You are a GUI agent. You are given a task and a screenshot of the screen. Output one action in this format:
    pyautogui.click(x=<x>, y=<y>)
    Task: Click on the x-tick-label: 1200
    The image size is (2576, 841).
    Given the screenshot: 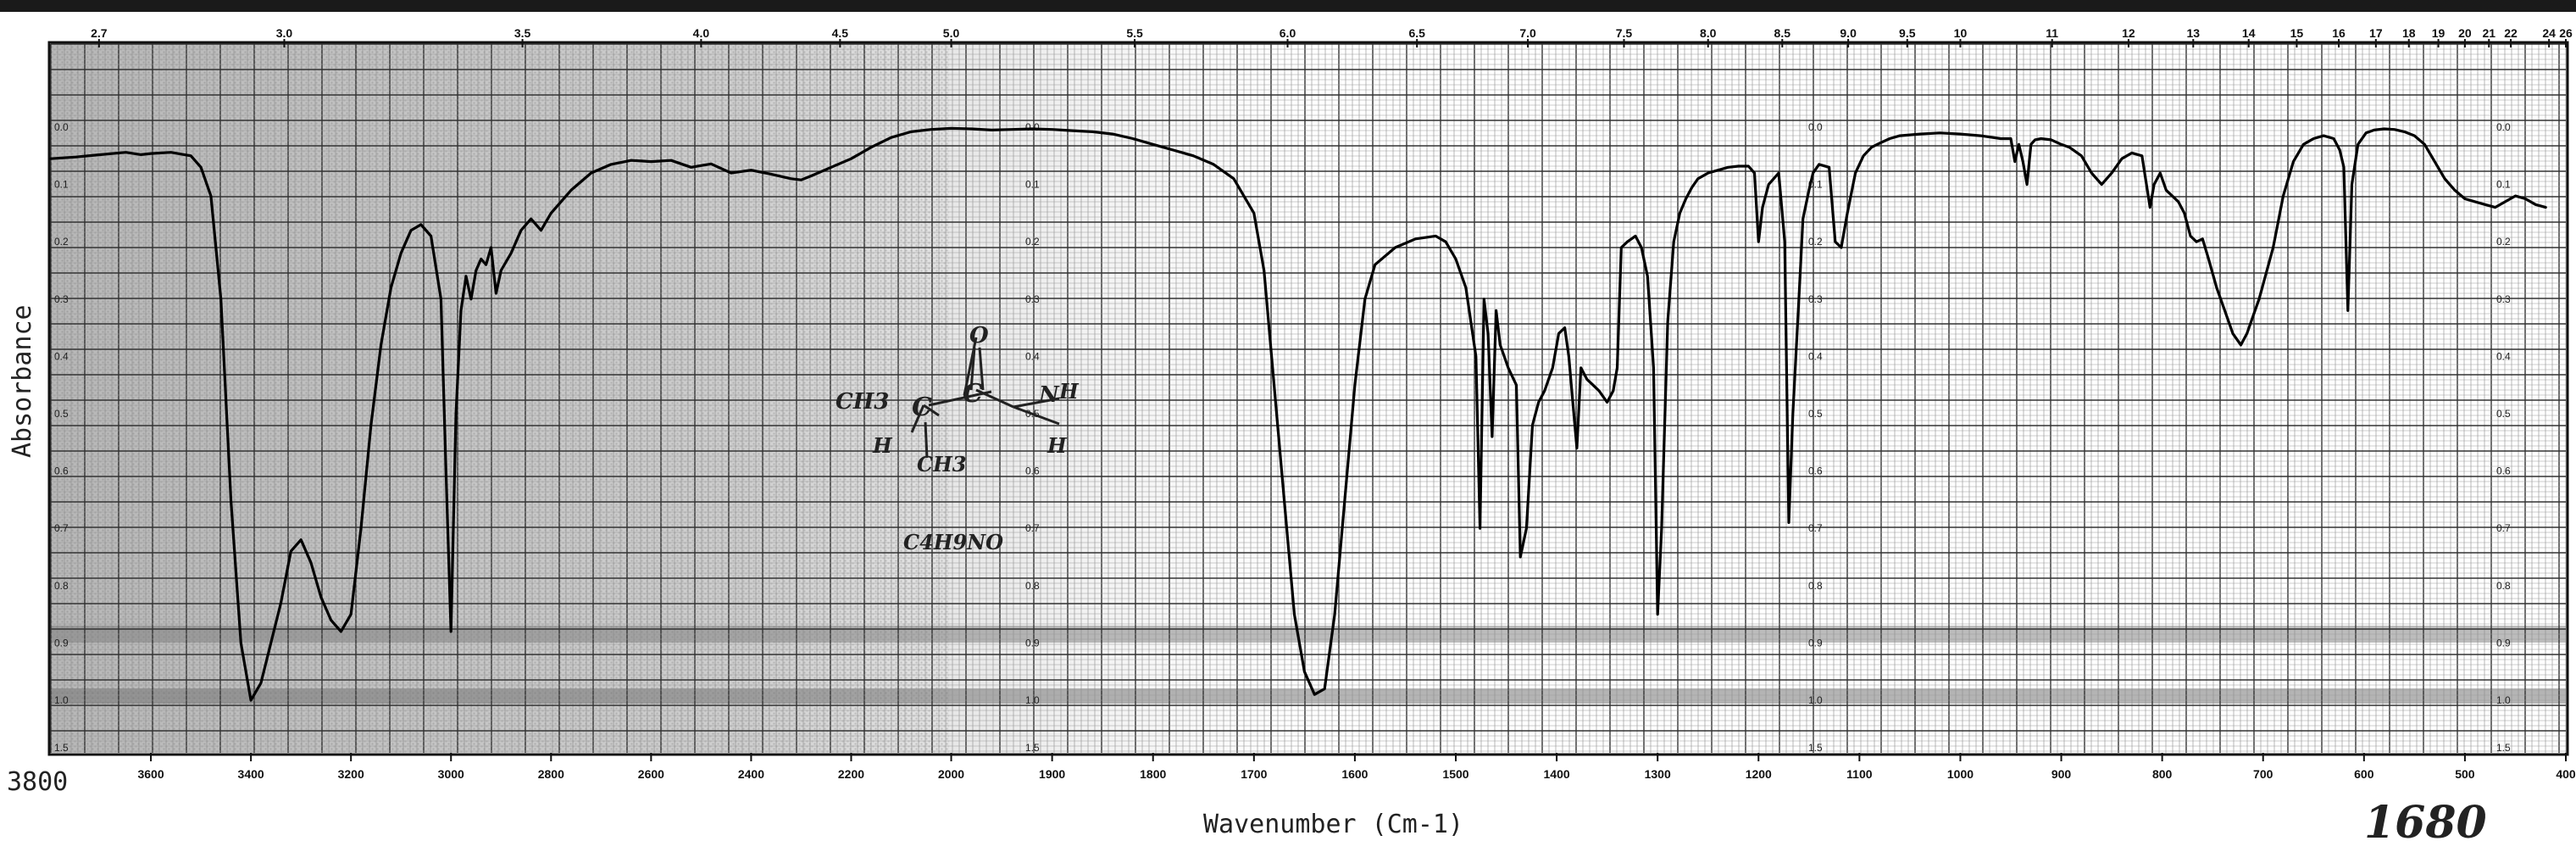 What is the action you would take?
    pyautogui.click(x=1759, y=774)
    